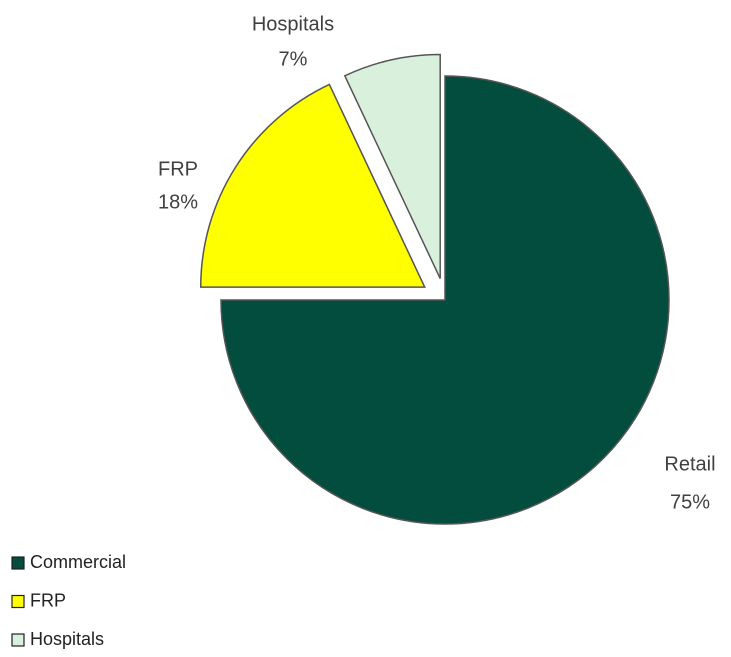  Describe the element at coordinates (689, 464) in the screenshot. I see `slice-label: Retail` at that location.